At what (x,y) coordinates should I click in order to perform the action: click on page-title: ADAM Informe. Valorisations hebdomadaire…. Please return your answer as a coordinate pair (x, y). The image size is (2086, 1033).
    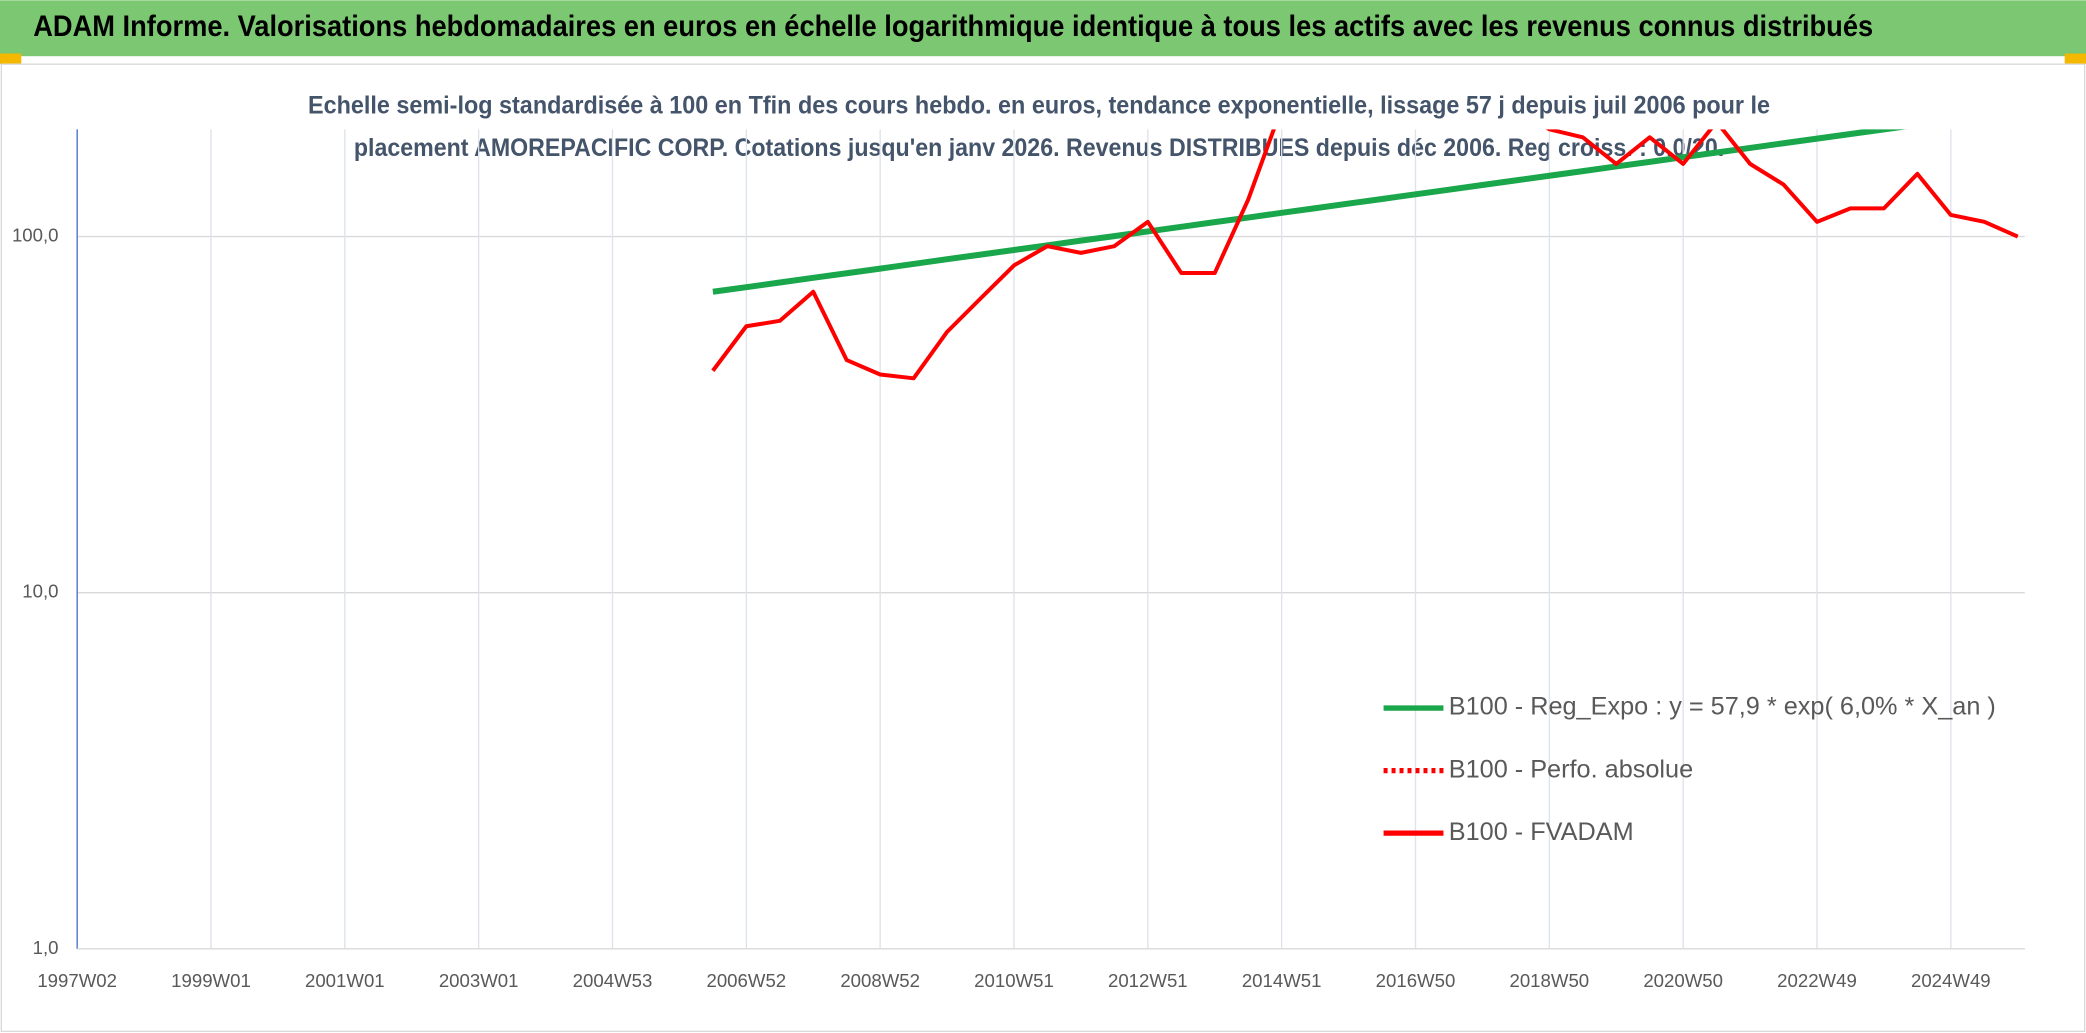
    Looking at the image, I should click on (953, 27).